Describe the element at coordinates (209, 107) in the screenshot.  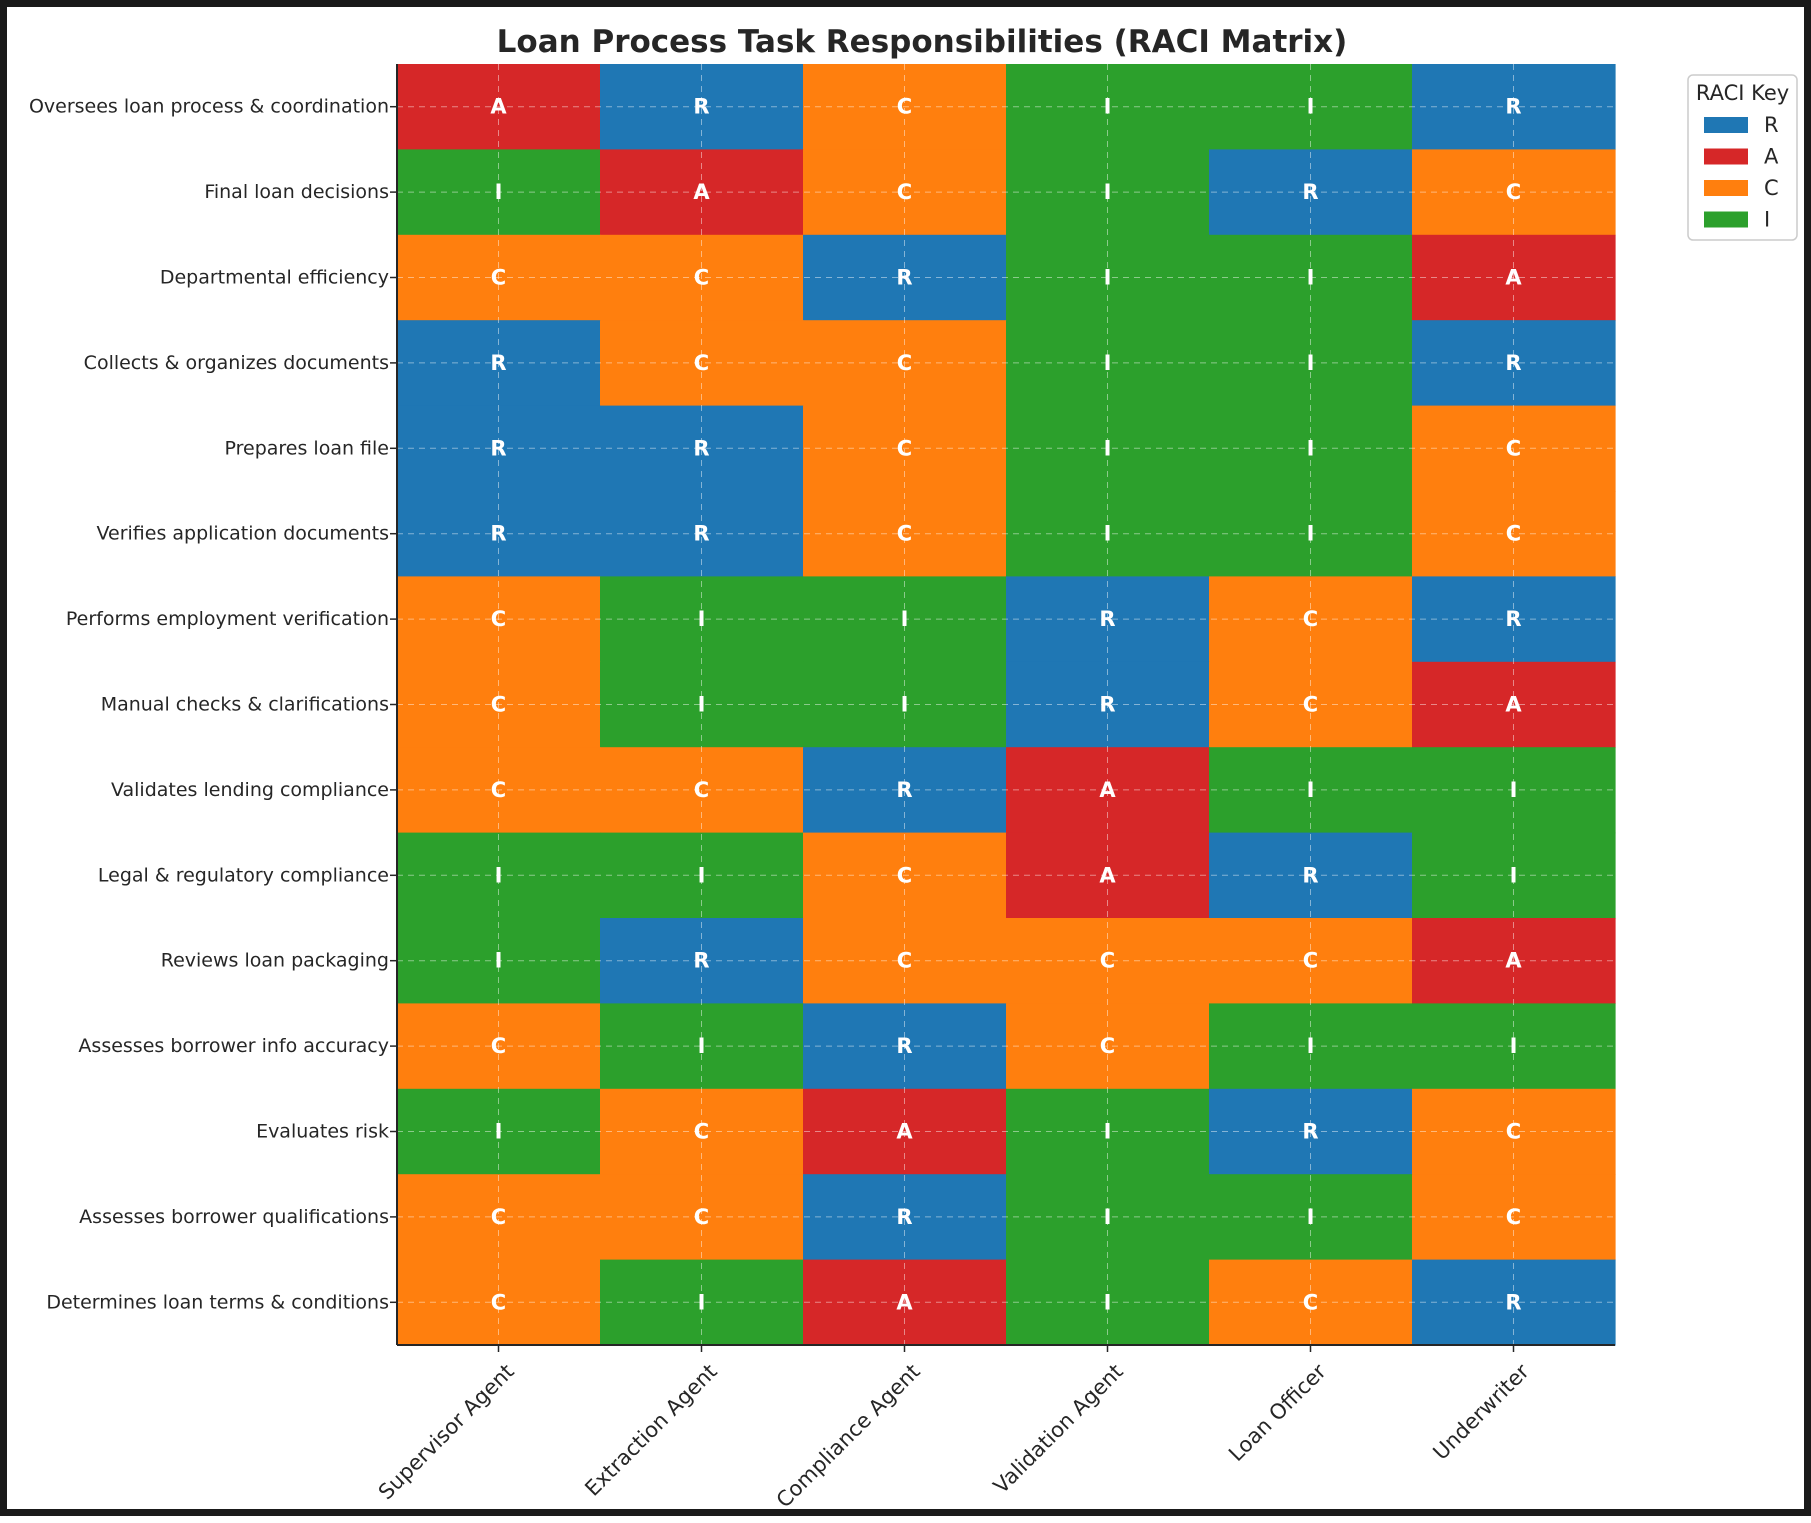
I see `y-tick-label: Oversees loan process & coordination` at that location.